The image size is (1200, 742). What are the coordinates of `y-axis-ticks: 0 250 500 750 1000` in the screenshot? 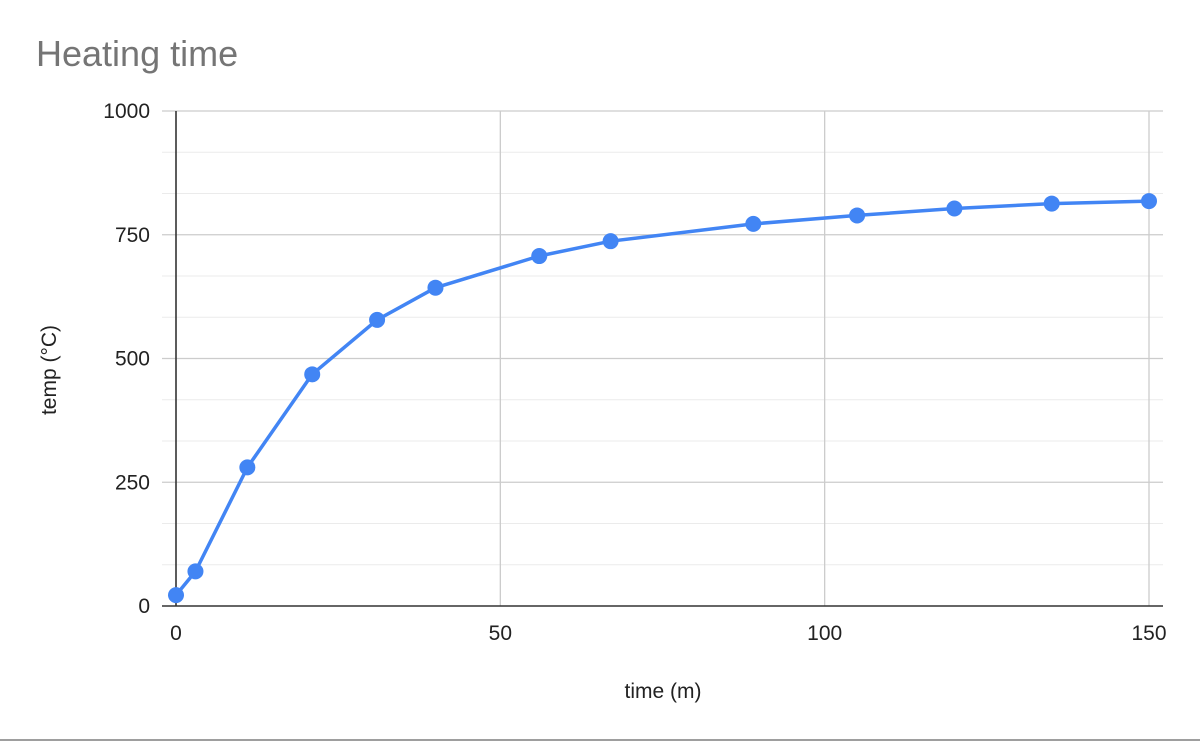 It's located at (126, 359).